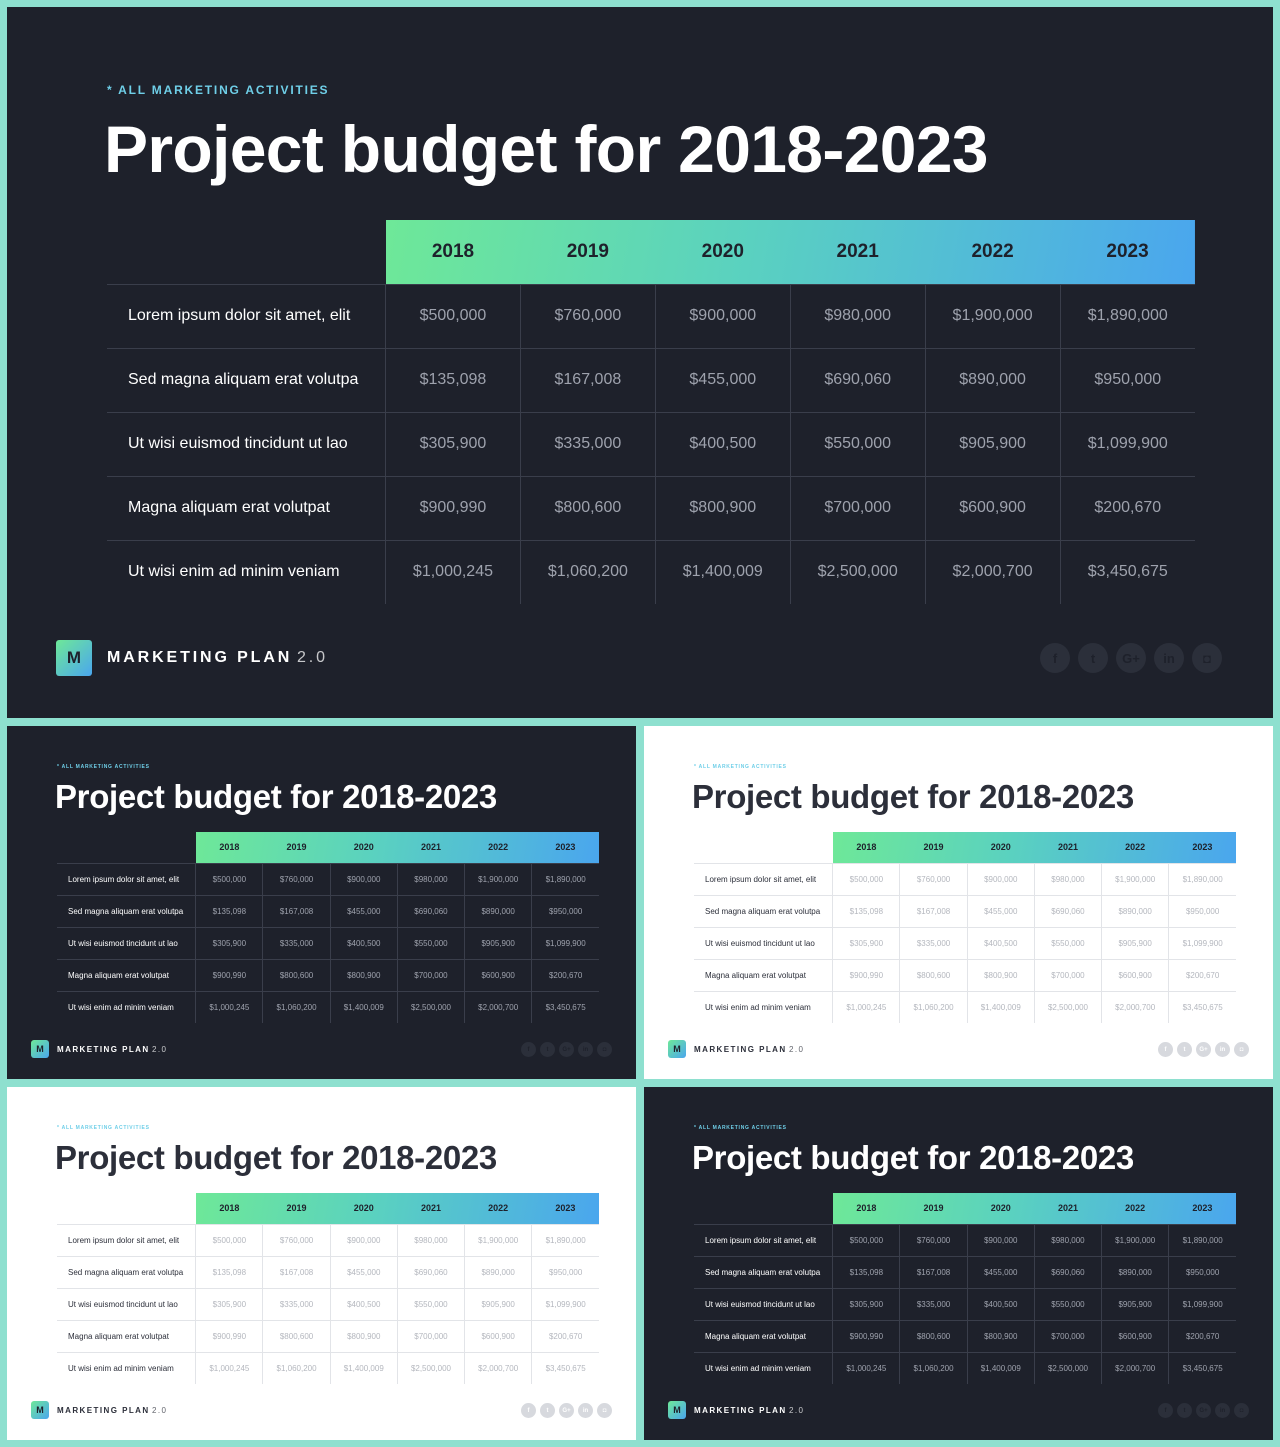 This screenshot has height=1447, width=1280. I want to click on budget-value-2018: $305,900, so click(866, 942).